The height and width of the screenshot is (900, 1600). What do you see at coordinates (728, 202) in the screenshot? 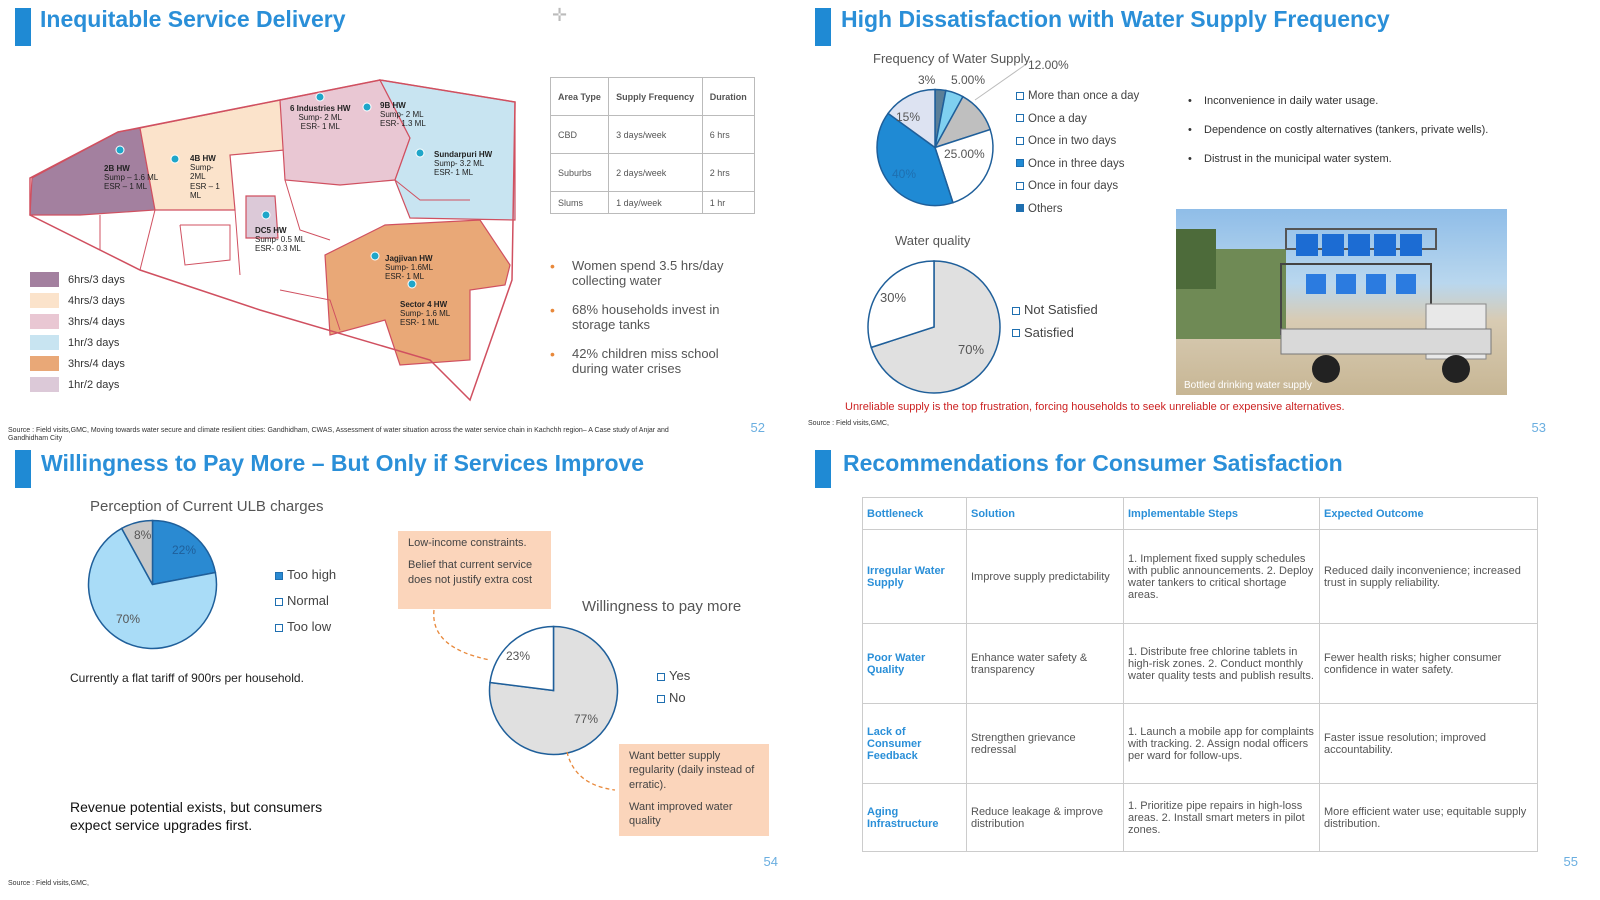
I see `table-cell: 1 hr` at bounding box center [728, 202].